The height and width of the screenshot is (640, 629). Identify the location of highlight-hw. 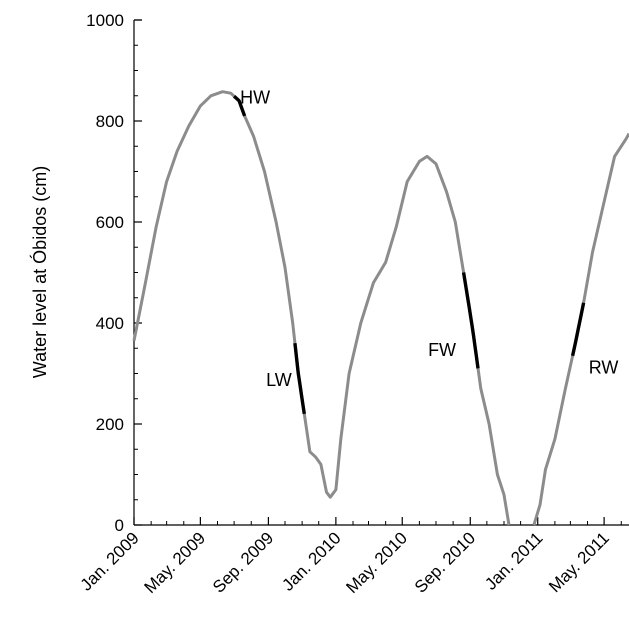
(240, 105).